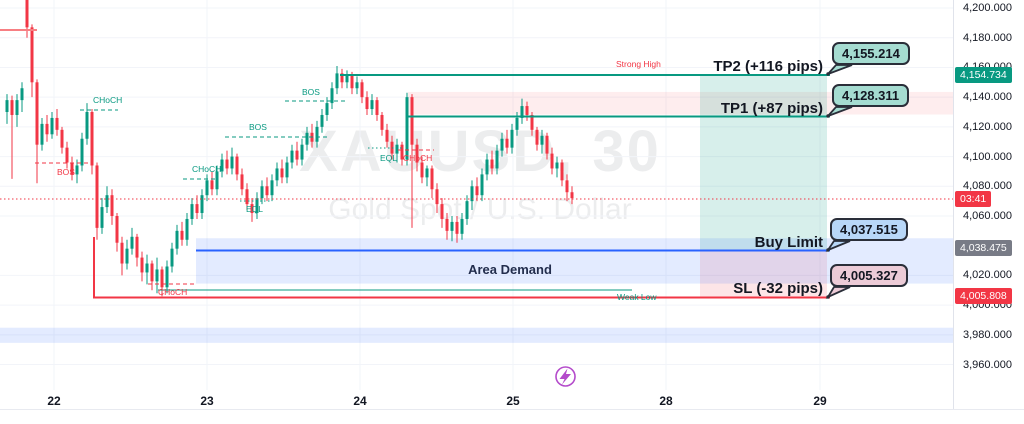 The image size is (1024, 424). I want to click on time-axis: 22 23 24 25 28 29, so click(512, 407).